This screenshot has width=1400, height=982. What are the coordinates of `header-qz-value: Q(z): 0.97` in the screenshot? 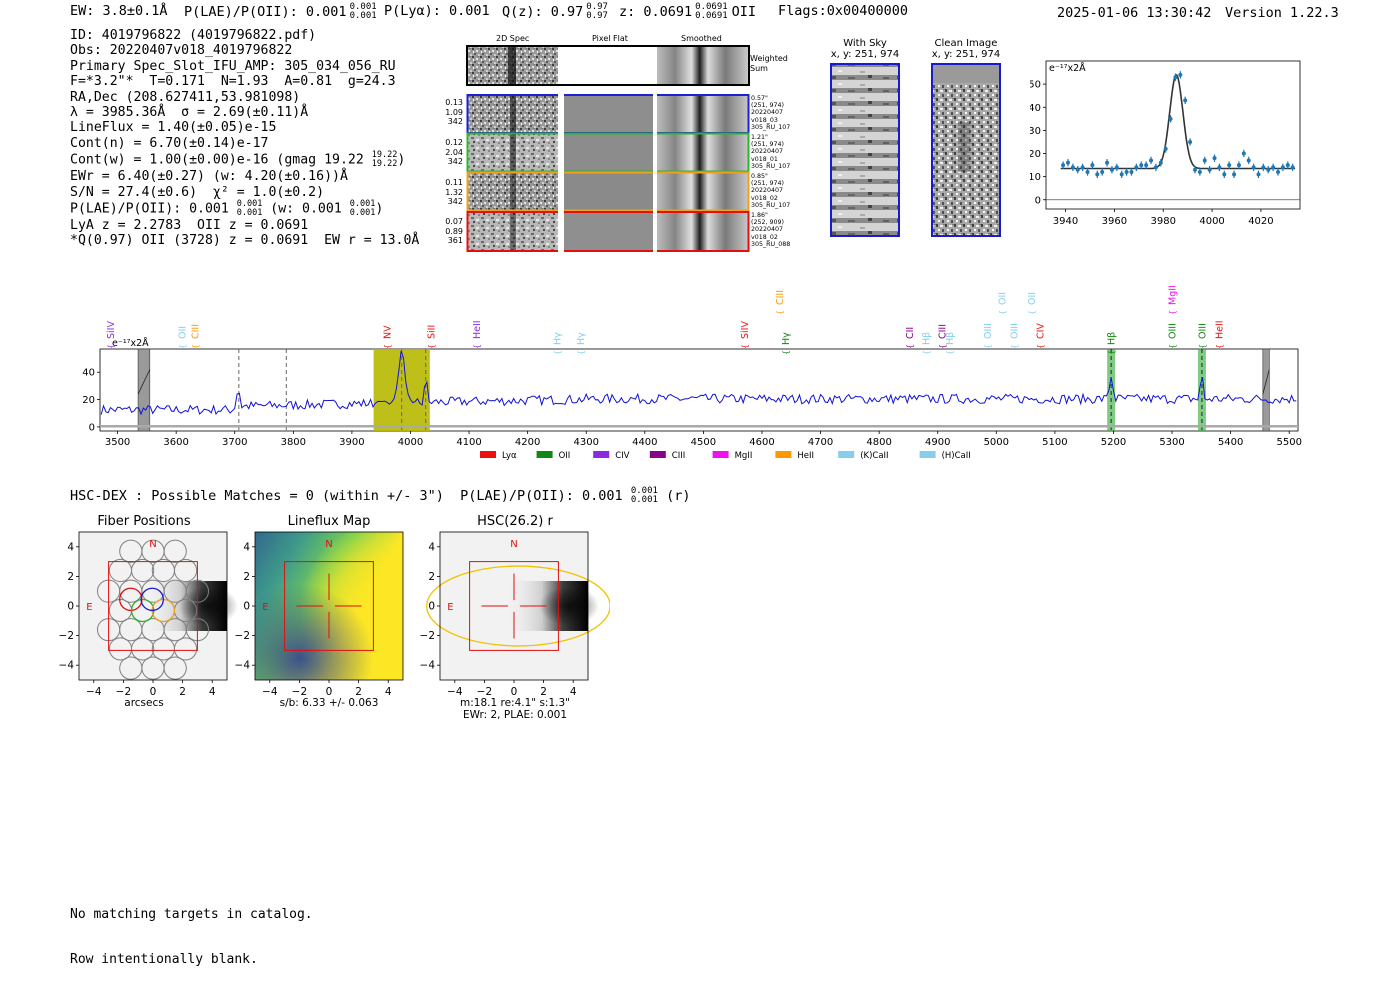 It's located at (543, 12).